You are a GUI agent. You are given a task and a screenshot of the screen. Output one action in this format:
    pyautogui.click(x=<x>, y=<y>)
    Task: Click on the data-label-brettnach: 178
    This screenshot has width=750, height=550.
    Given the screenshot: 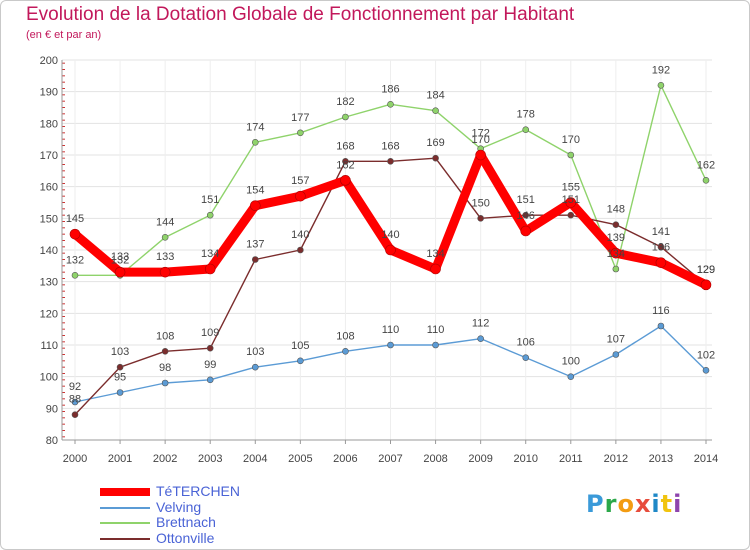 What is the action you would take?
    pyautogui.click(x=526, y=115)
    